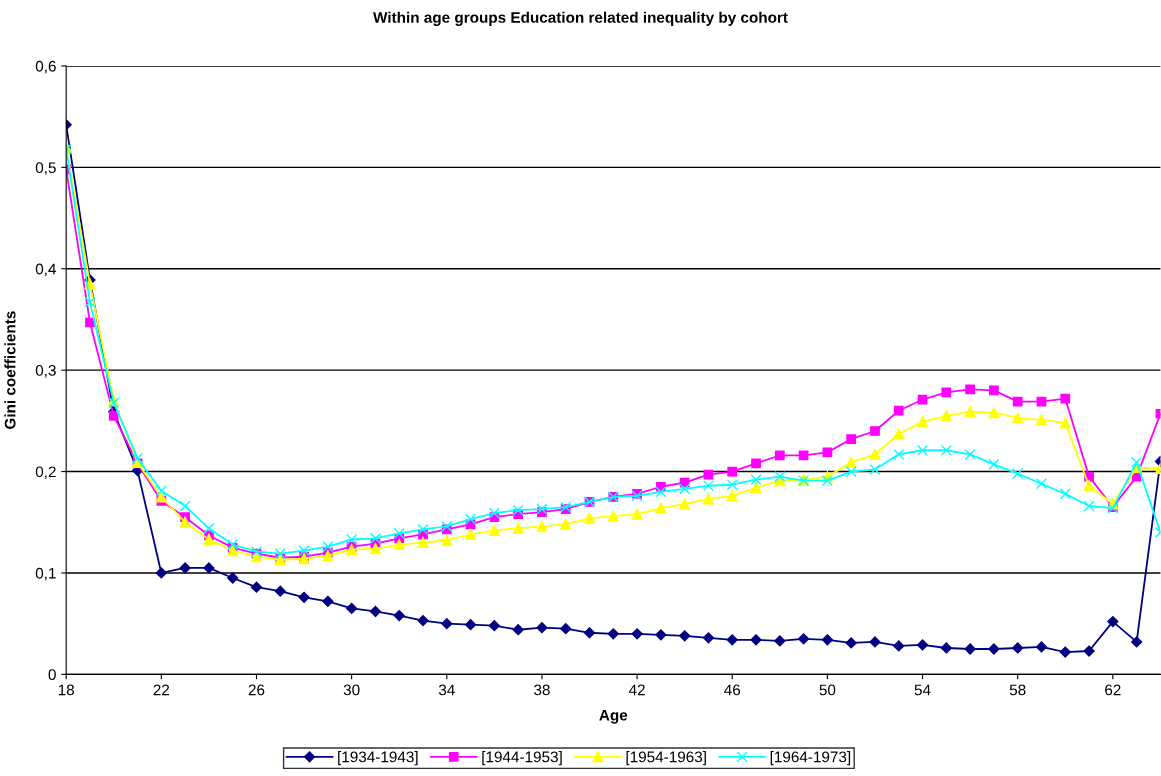 Image resolution: width=1161 pixels, height=776 pixels. Describe the element at coordinates (522, 758) in the screenshot. I see `legend-label: [1944-1953]` at that location.